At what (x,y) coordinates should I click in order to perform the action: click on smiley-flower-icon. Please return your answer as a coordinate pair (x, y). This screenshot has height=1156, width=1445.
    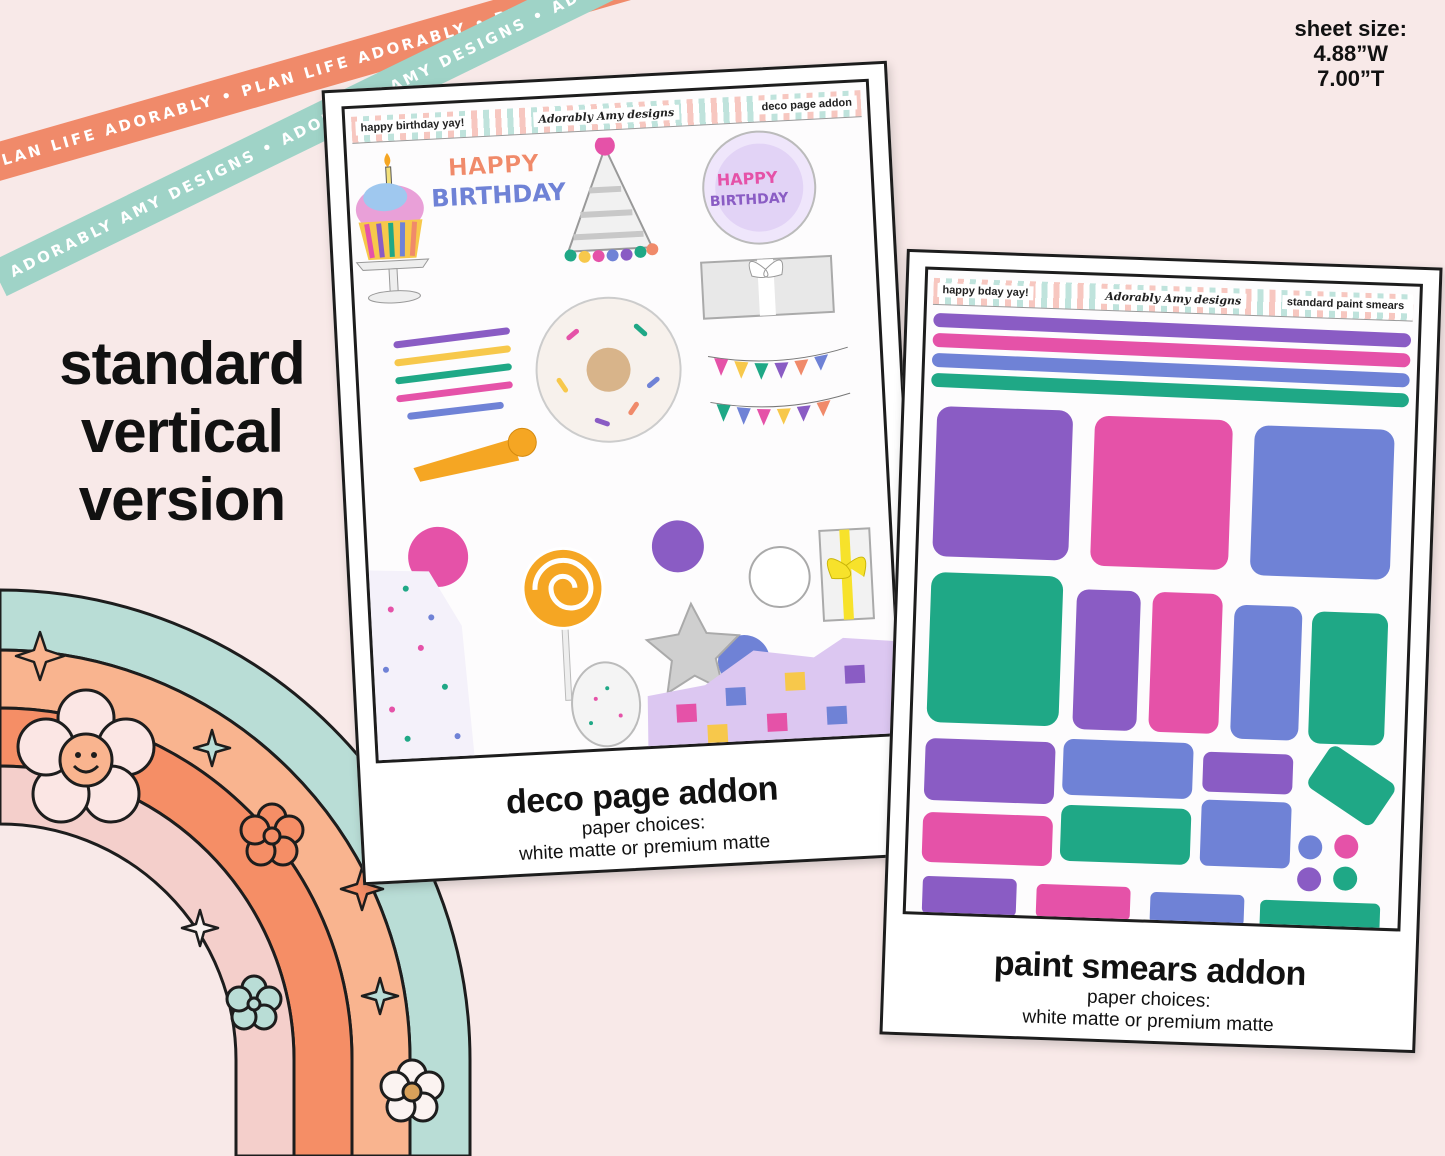
    Looking at the image, I should click on (86, 756).